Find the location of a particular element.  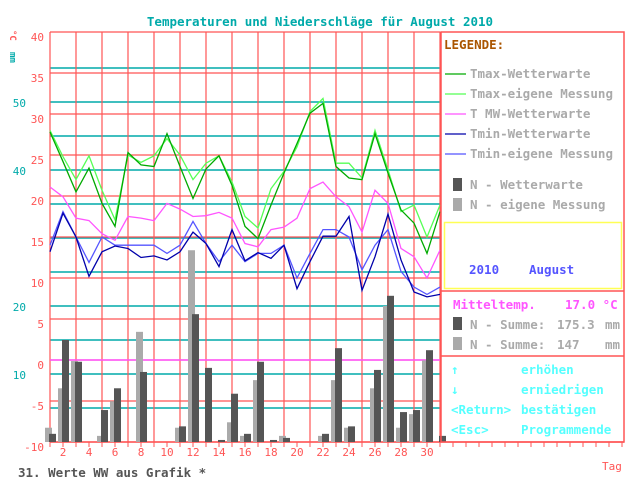

temp-tick-label: -10 is located at coordinates (34, 447).